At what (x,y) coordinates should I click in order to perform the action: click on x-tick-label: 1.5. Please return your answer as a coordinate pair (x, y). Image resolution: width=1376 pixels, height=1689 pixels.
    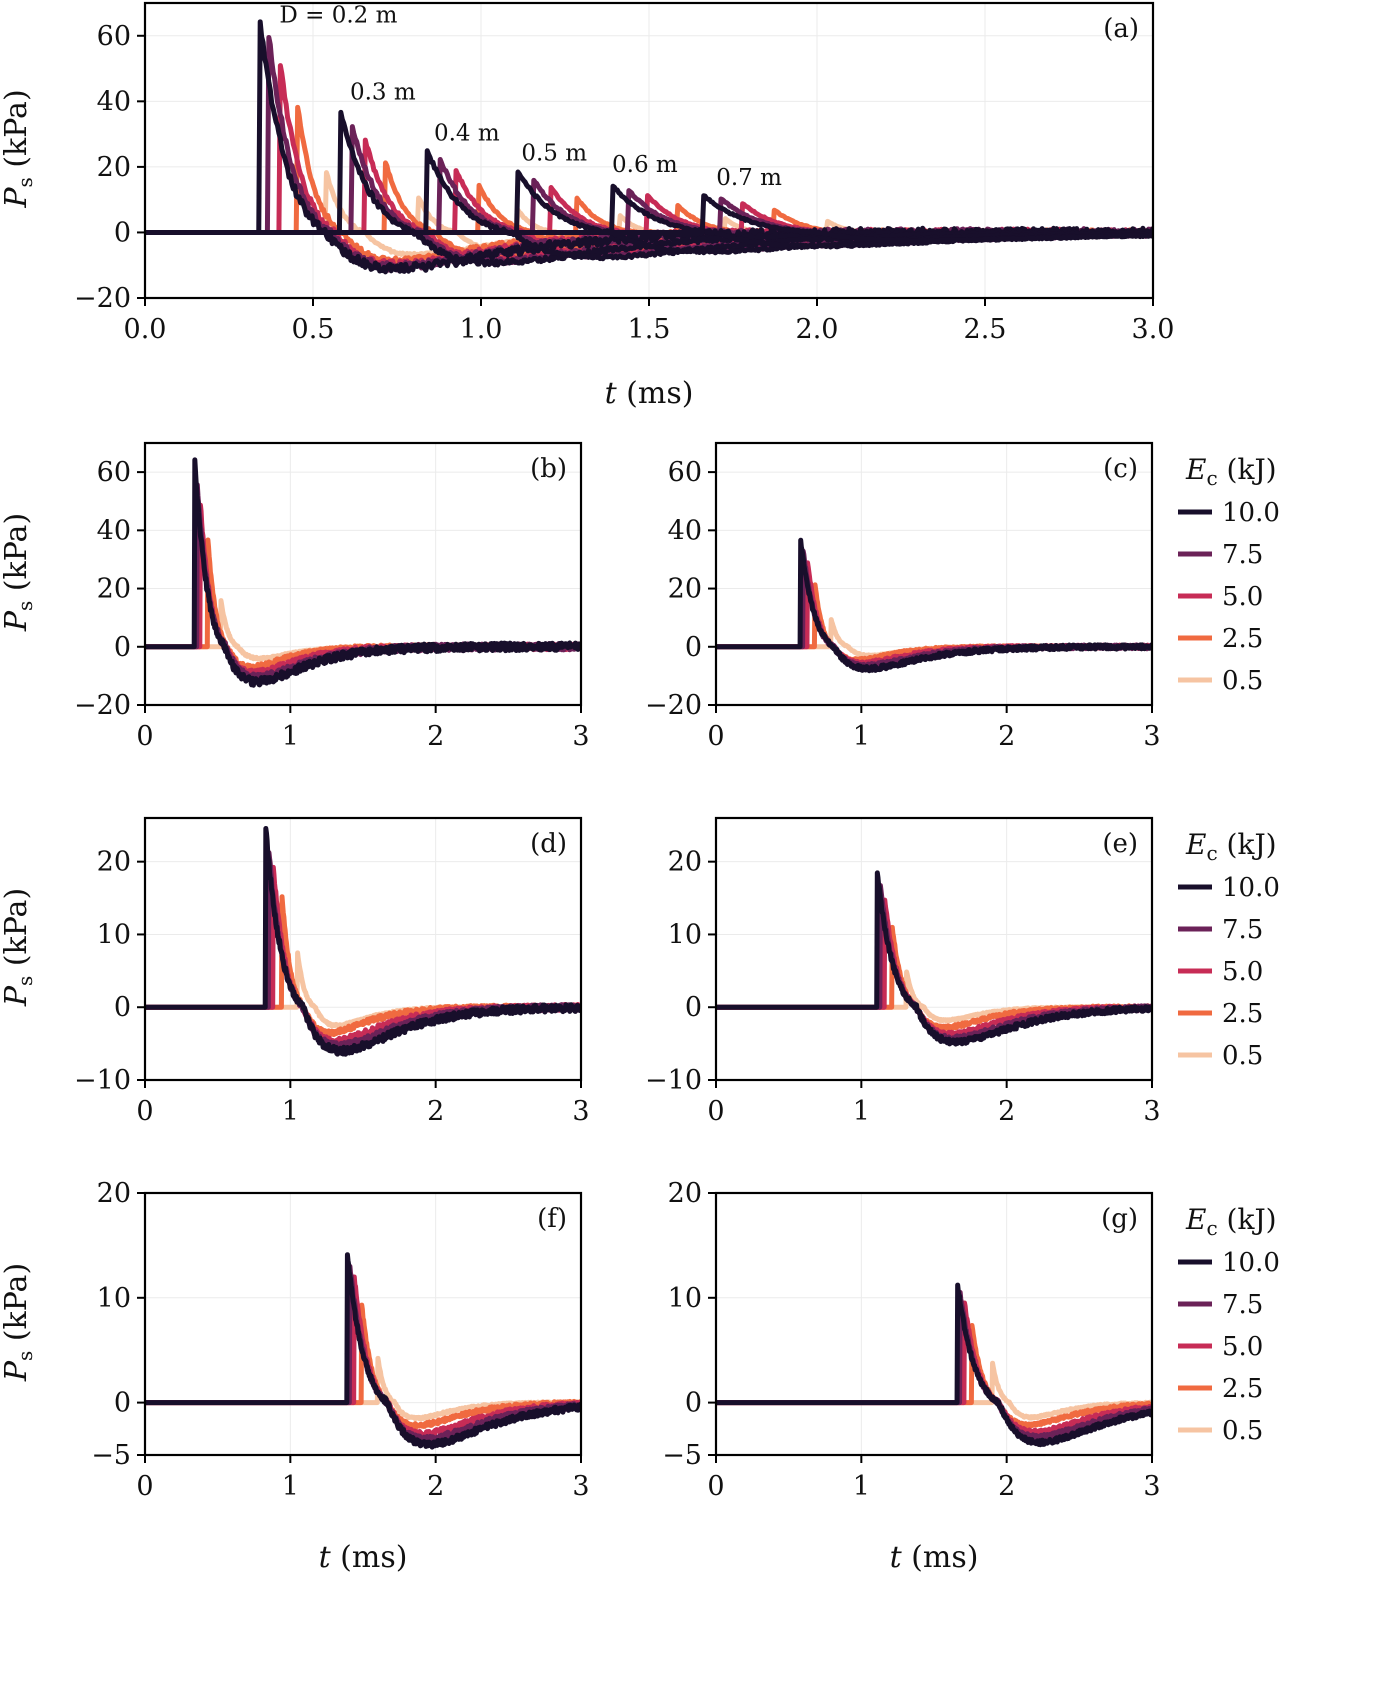
    Looking at the image, I should click on (649, 329).